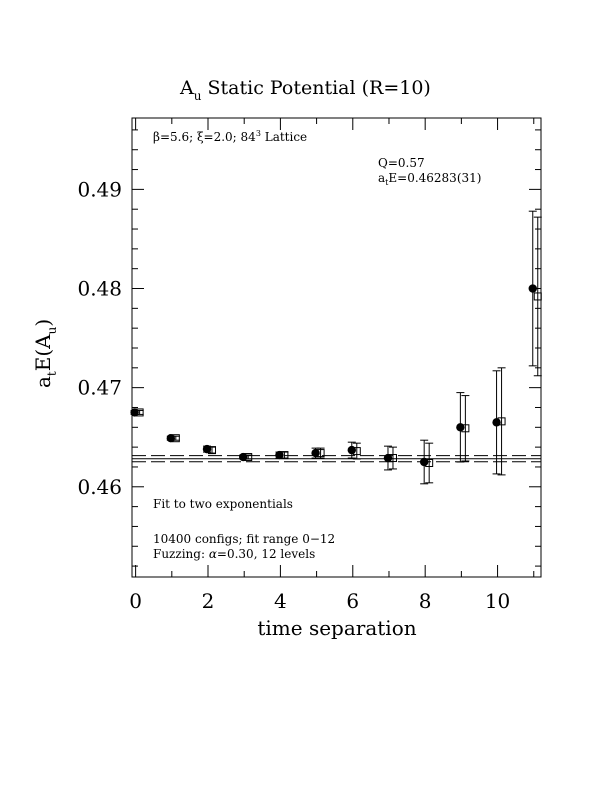 The image size is (612, 792). What do you see at coordinates (99, 189) in the screenshot?
I see `y-tick-label: 0.49` at bounding box center [99, 189].